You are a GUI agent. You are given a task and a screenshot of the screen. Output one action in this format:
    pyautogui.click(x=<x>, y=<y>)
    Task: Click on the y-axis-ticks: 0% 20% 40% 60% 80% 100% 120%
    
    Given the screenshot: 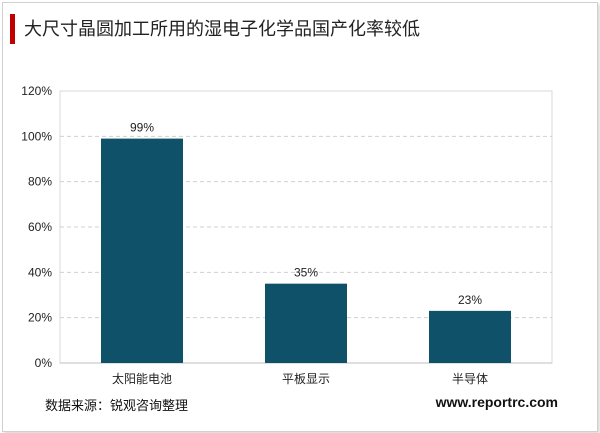 What is the action you would take?
    pyautogui.click(x=36, y=227)
    